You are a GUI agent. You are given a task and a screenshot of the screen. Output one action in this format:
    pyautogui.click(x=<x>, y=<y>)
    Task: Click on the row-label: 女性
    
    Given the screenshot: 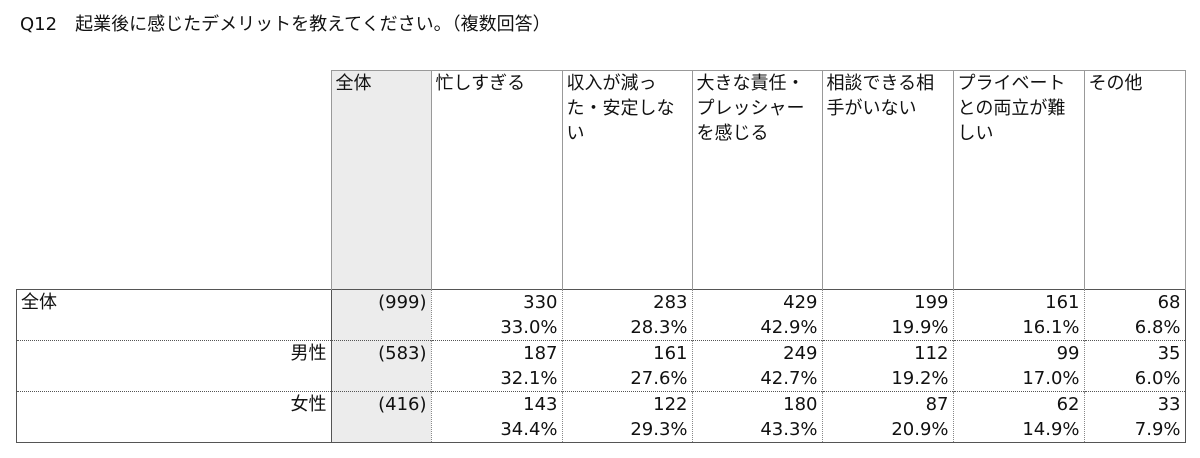 What is the action you would take?
    pyautogui.click(x=173, y=417)
    